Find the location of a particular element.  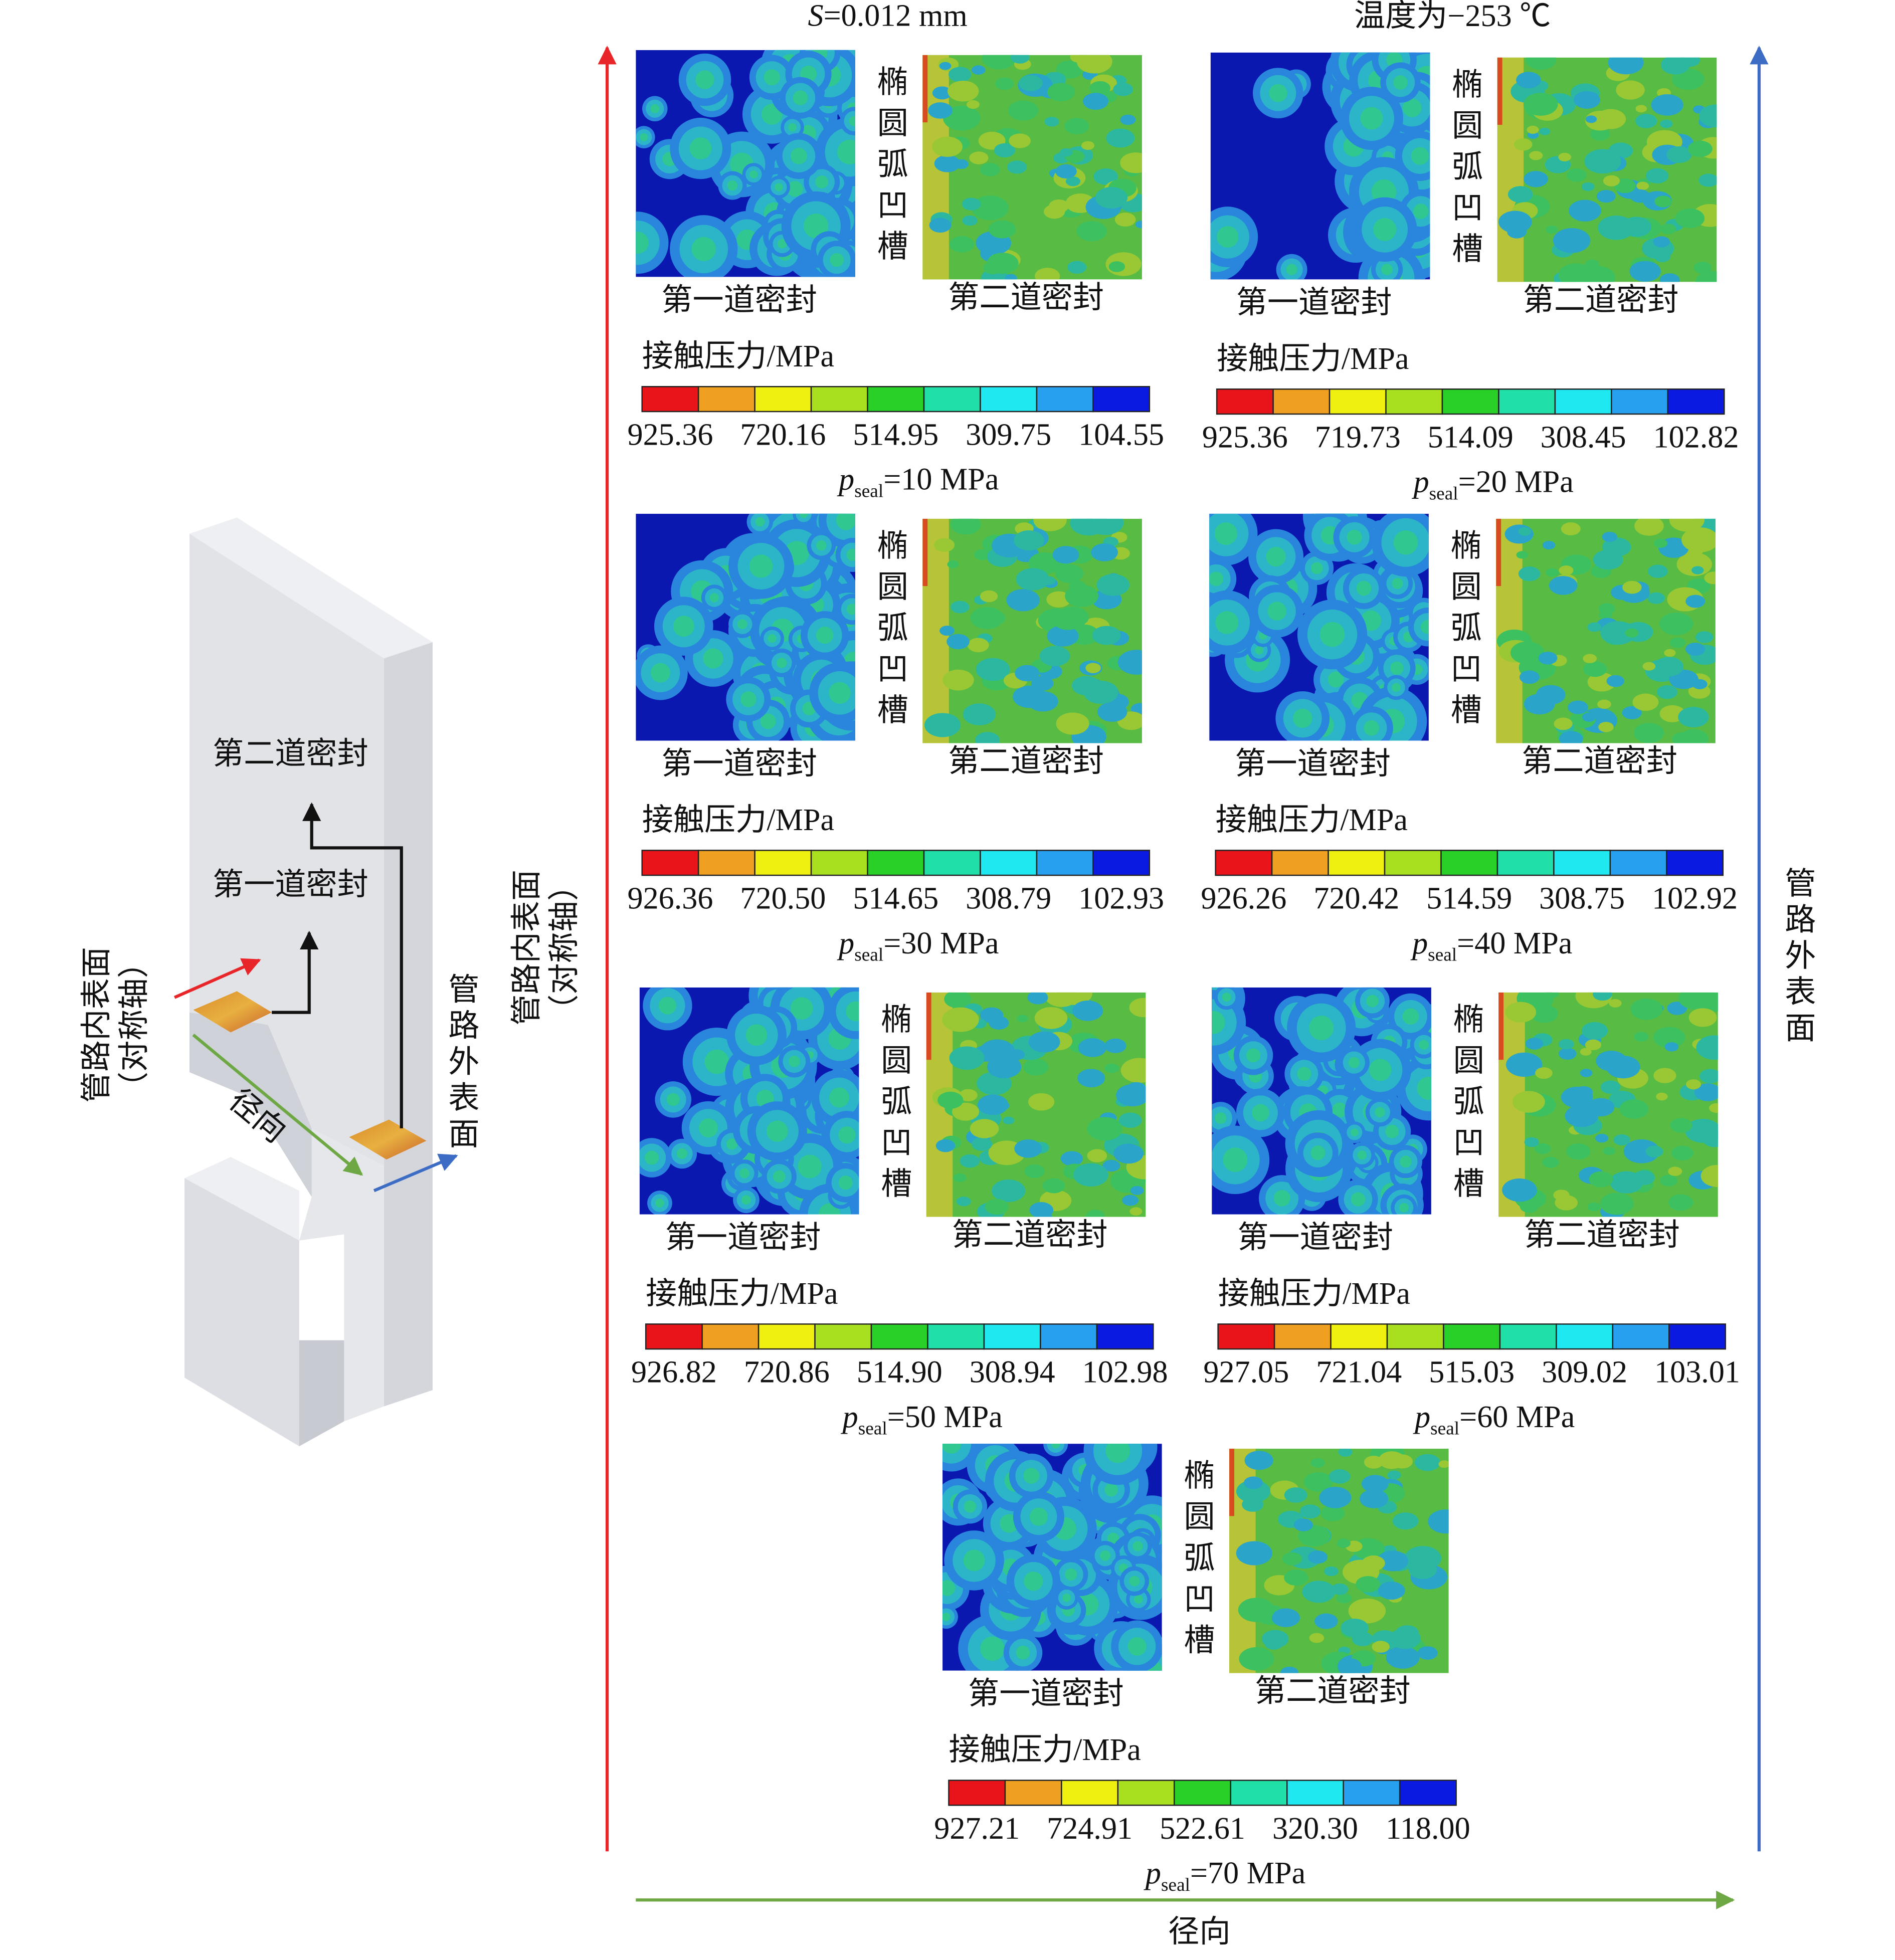

colorbar-label: 103.01 is located at coordinates (1697, 1372).